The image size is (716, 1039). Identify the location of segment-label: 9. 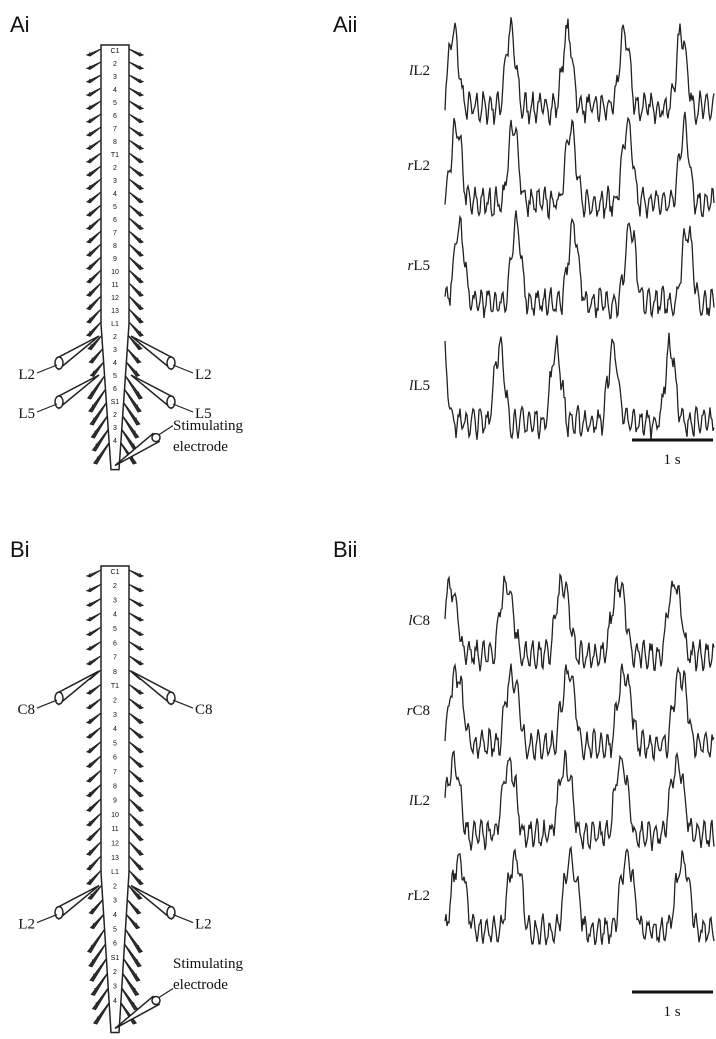
(115, 259).